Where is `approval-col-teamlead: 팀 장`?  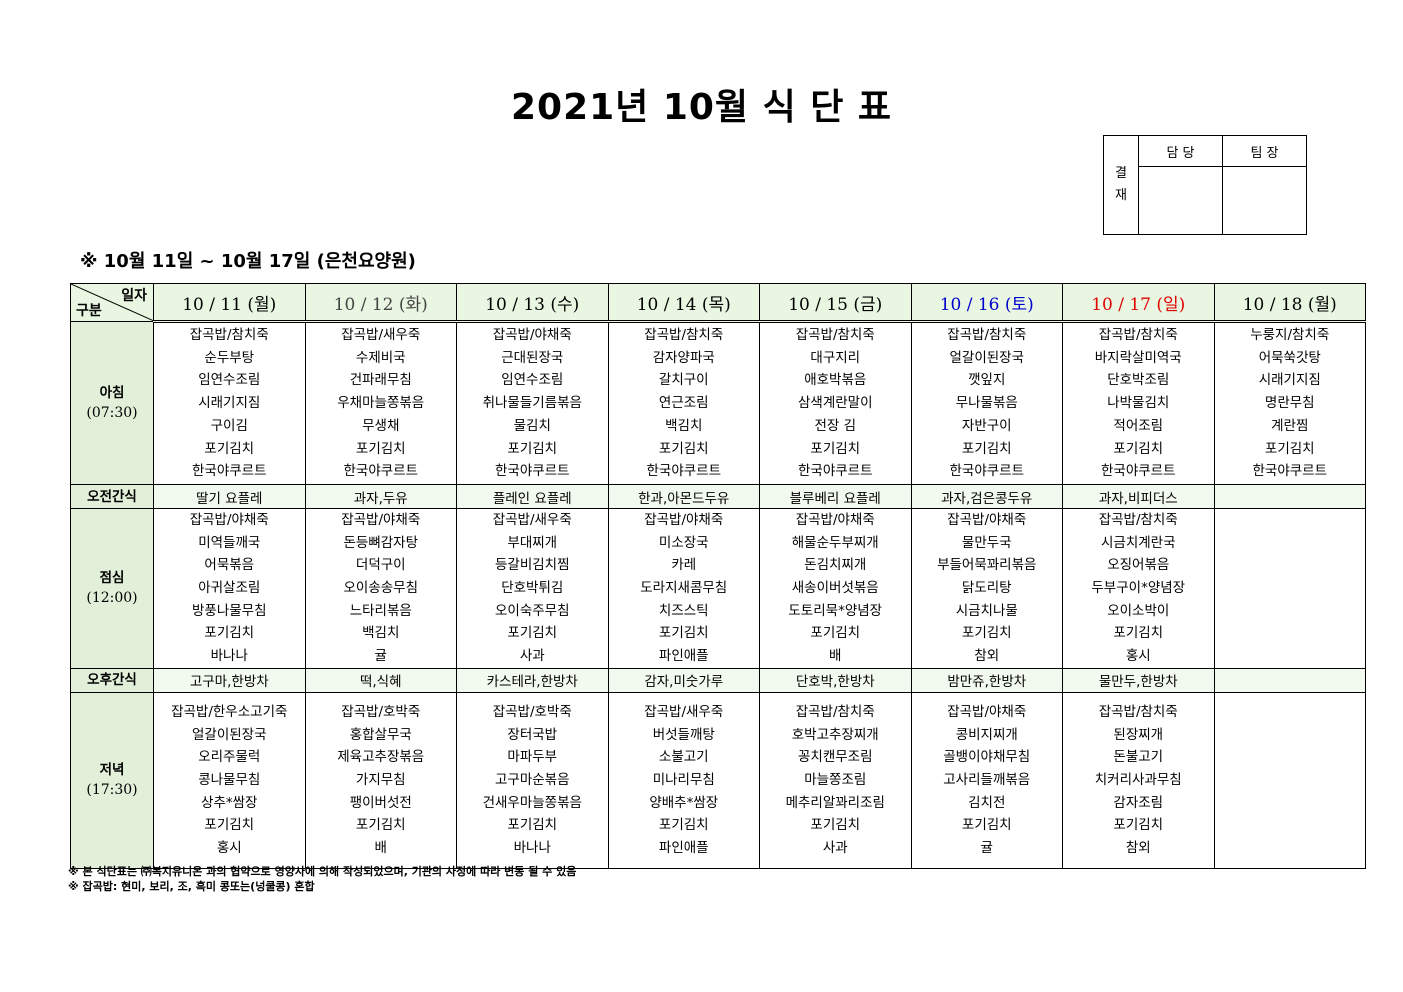 approval-col-teamlead: 팀 장 is located at coordinates (1264, 151).